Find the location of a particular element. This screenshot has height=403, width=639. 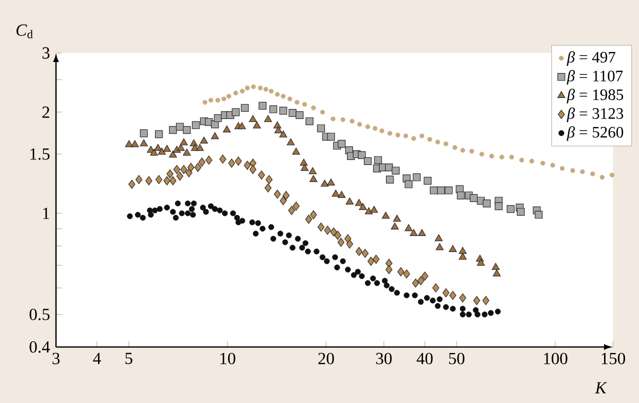

x-tick-label: 20 is located at coordinates (326, 358).